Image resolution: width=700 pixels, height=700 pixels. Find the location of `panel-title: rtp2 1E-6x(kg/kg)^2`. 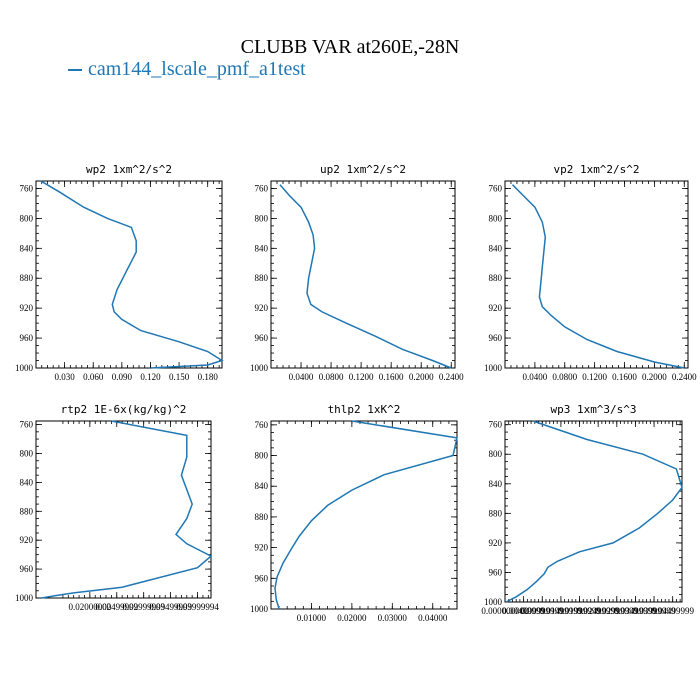

panel-title: rtp2 1E-6x(kg/kg)^2 is located at coordinates (124, 409).